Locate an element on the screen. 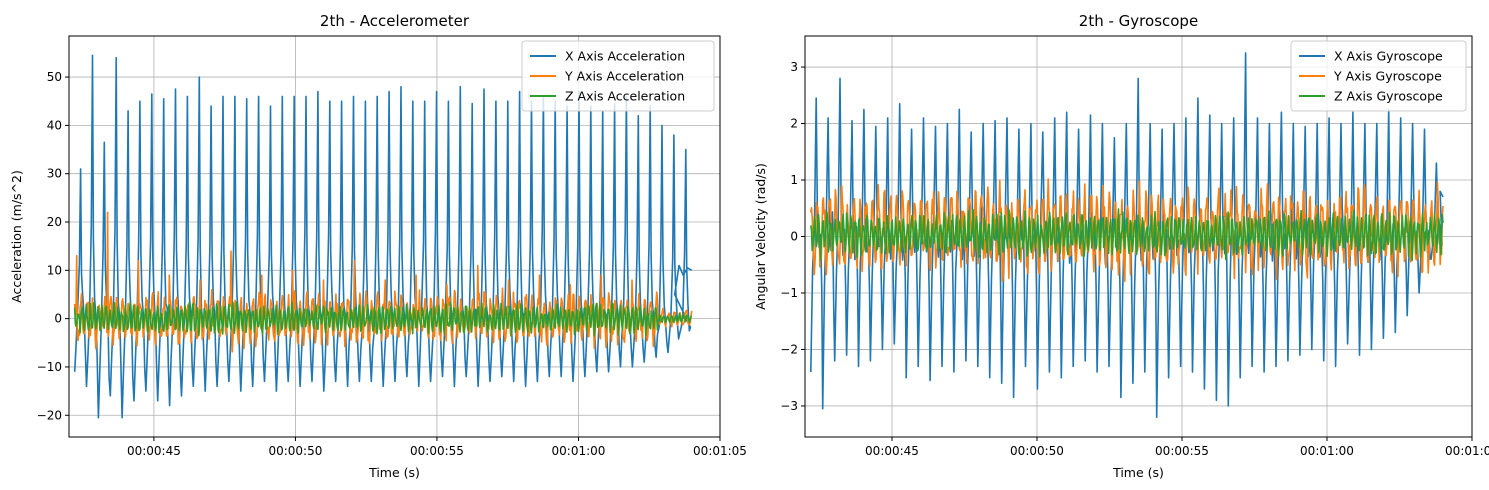 The image size is (1489, 490). y-tick-label: 50 is located at coordinates (54, 77).